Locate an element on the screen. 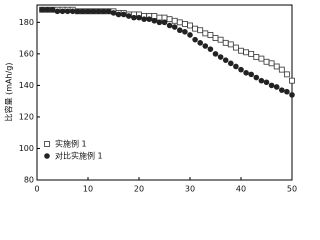  x-tick-label: 30 is located at coordinates (190, 189).